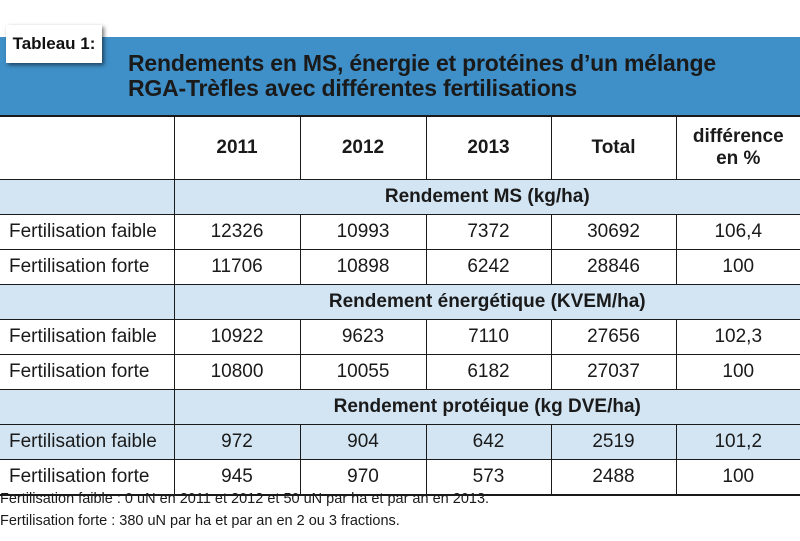 The image size is (800, 541). I want to click on table-cell: 10055, so click(363, 372).